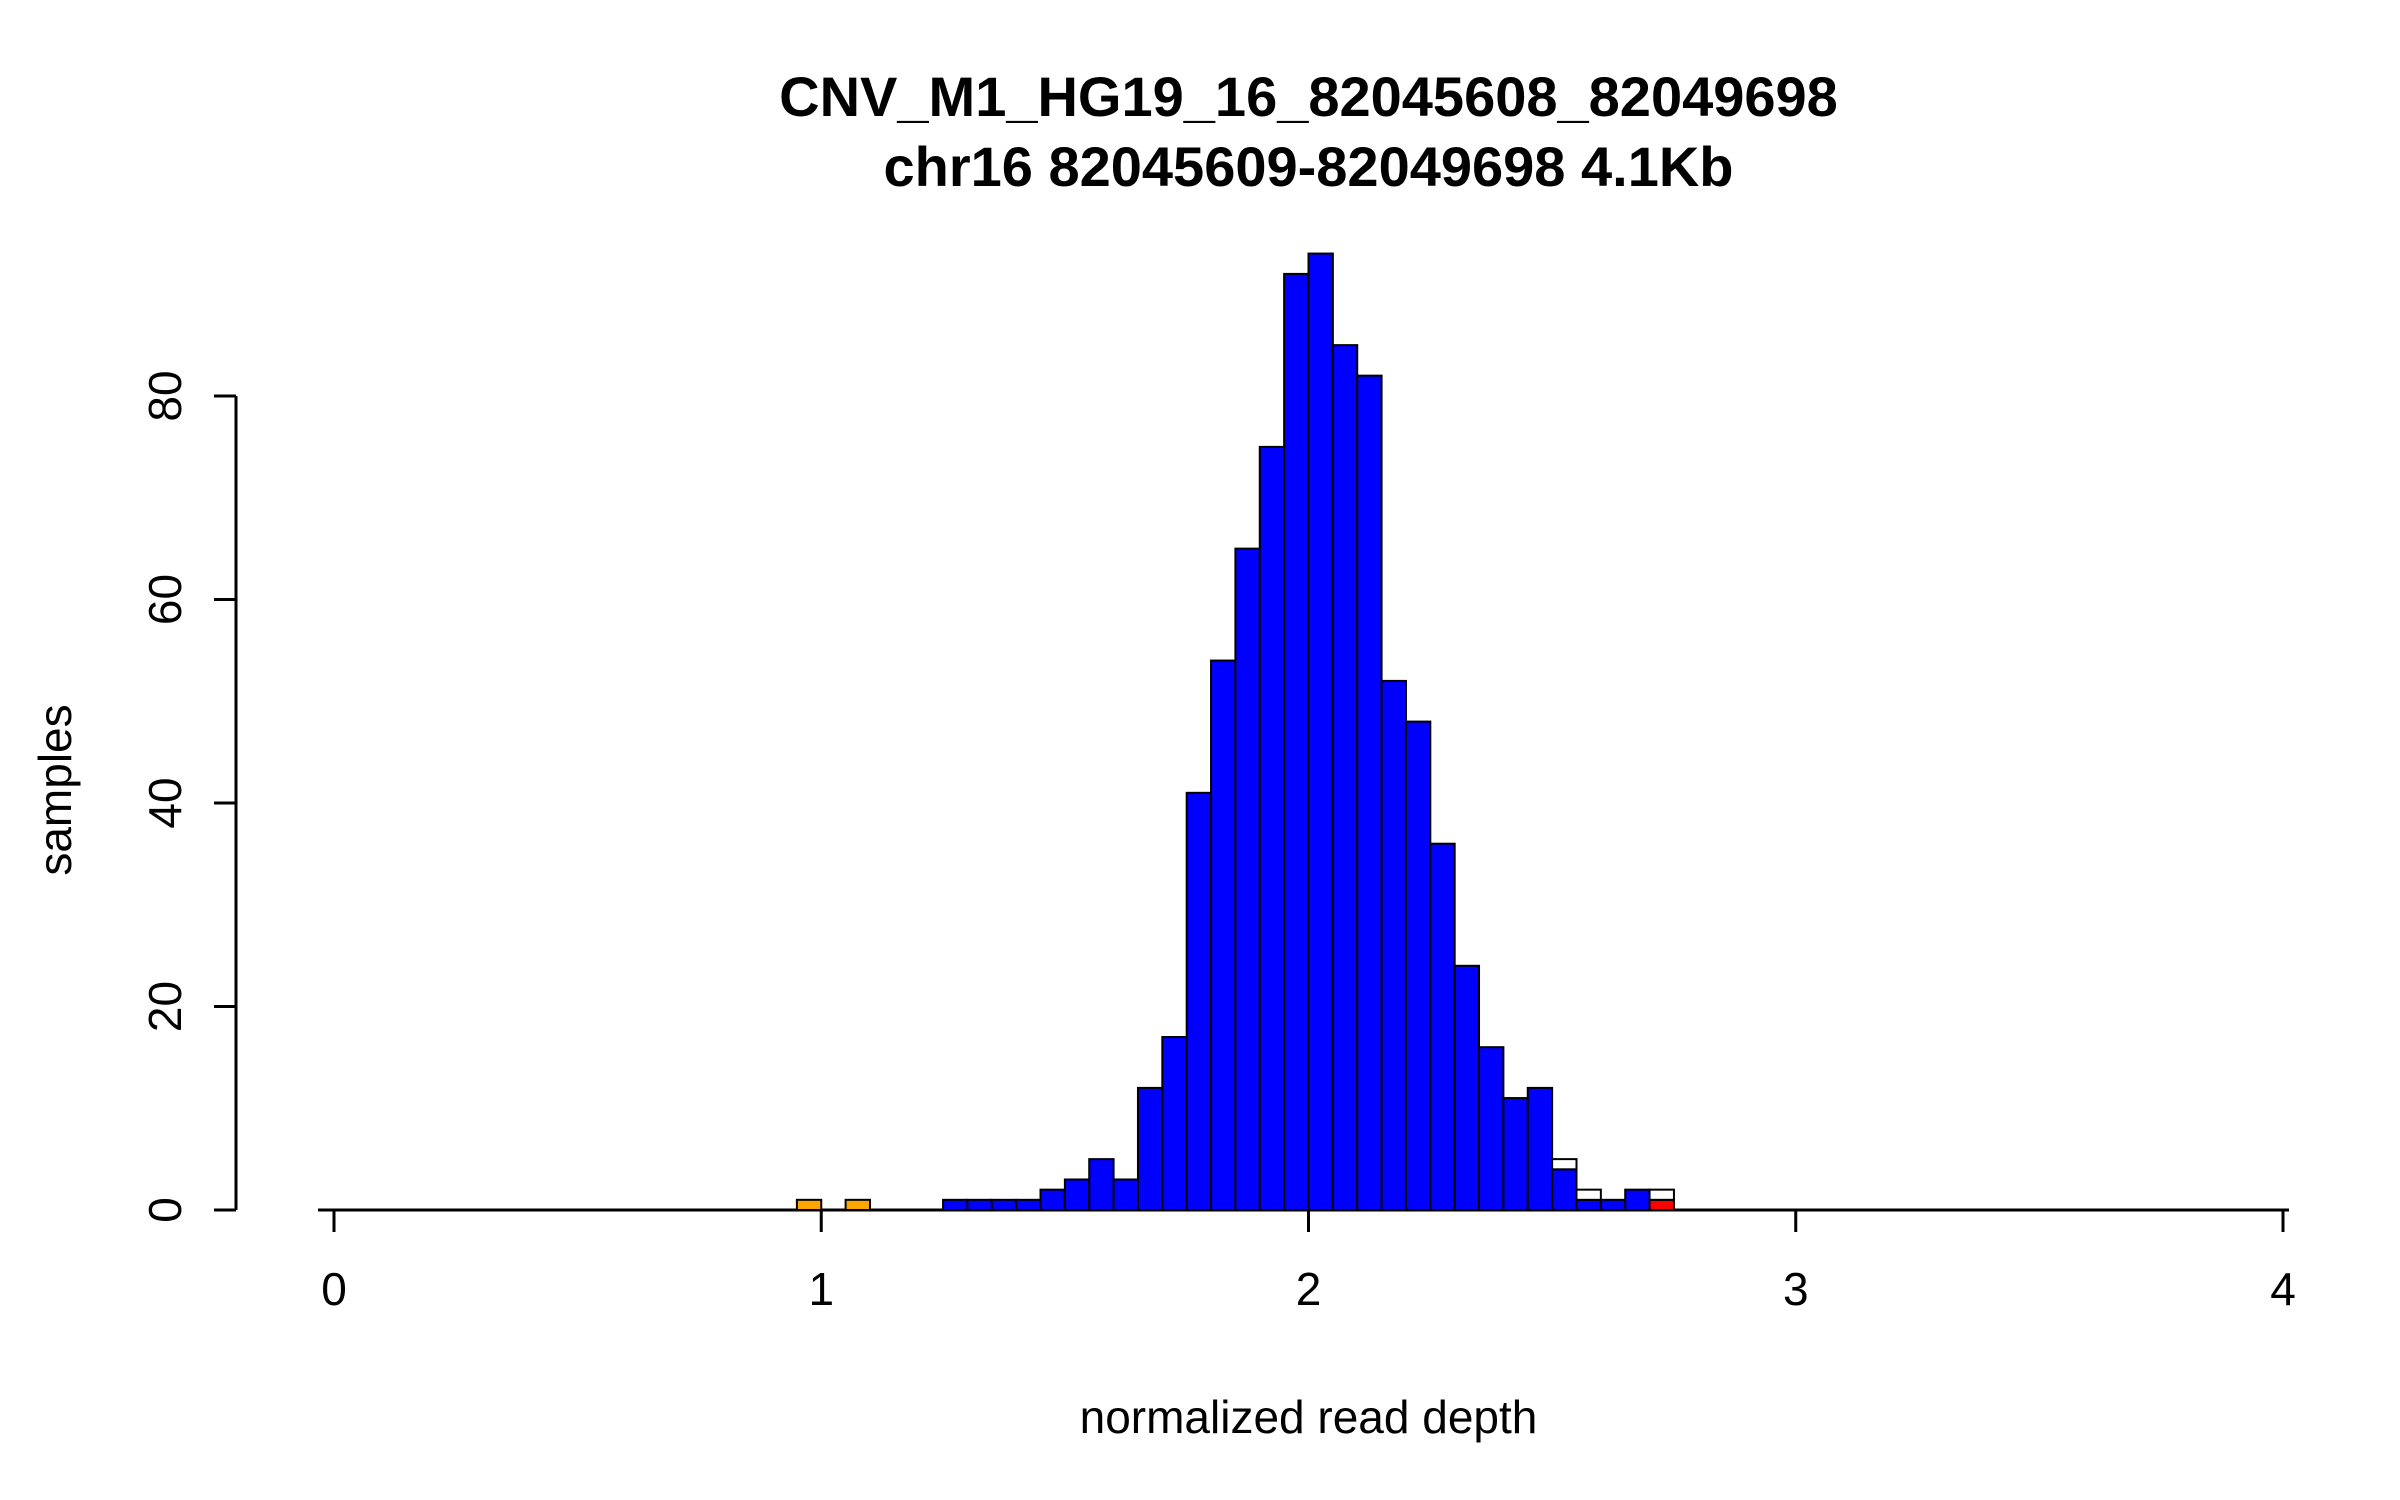  What do you see at coordinates (165, 395) in the screenshot?
I see `y-tick-label: 80` at bounding box center [165, 395].